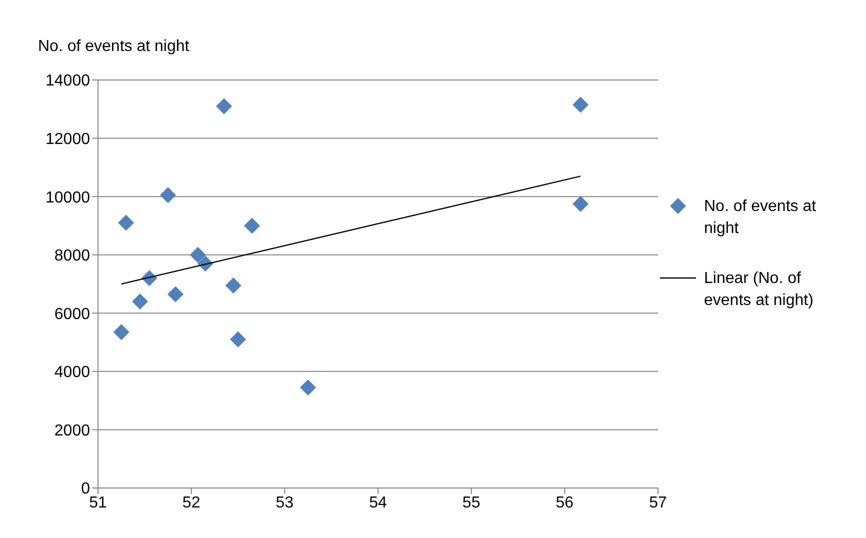 The image size is (866, 538). Describe the element at coordinates (98, 503) in the screenshot. I see `x-tick-label: 51` at that location.